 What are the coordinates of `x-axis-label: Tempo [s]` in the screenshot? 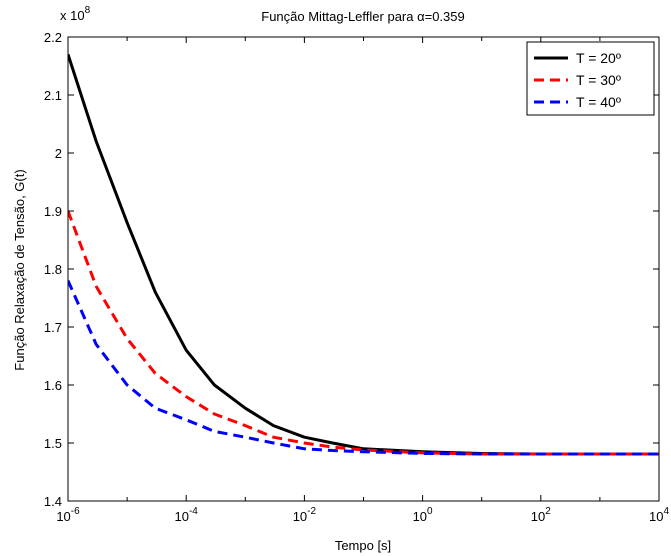 It's located at (363, 545).